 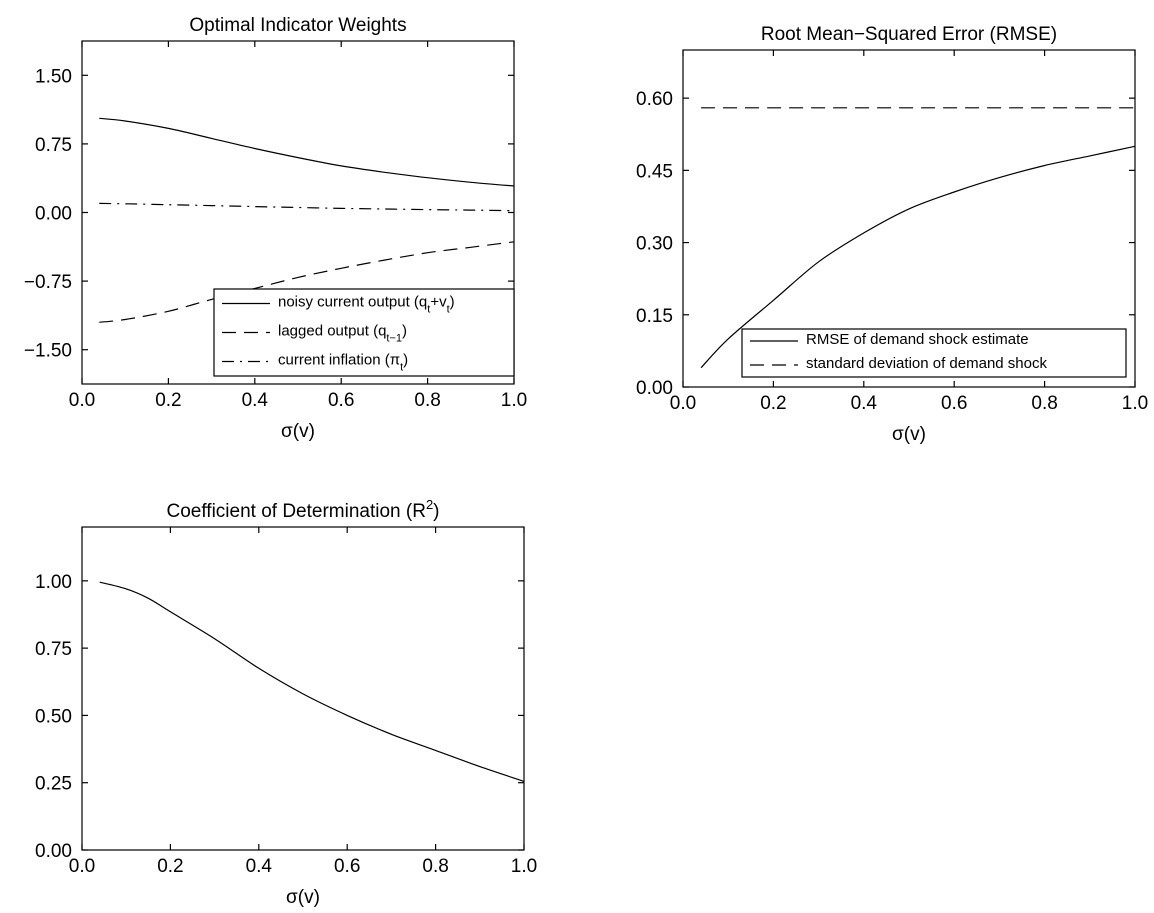 What do you see at coordinates (343, 363) in the screenshot?
I see `chart1-legend-label: current inflation (πt)` at bounding box center [343, 363].